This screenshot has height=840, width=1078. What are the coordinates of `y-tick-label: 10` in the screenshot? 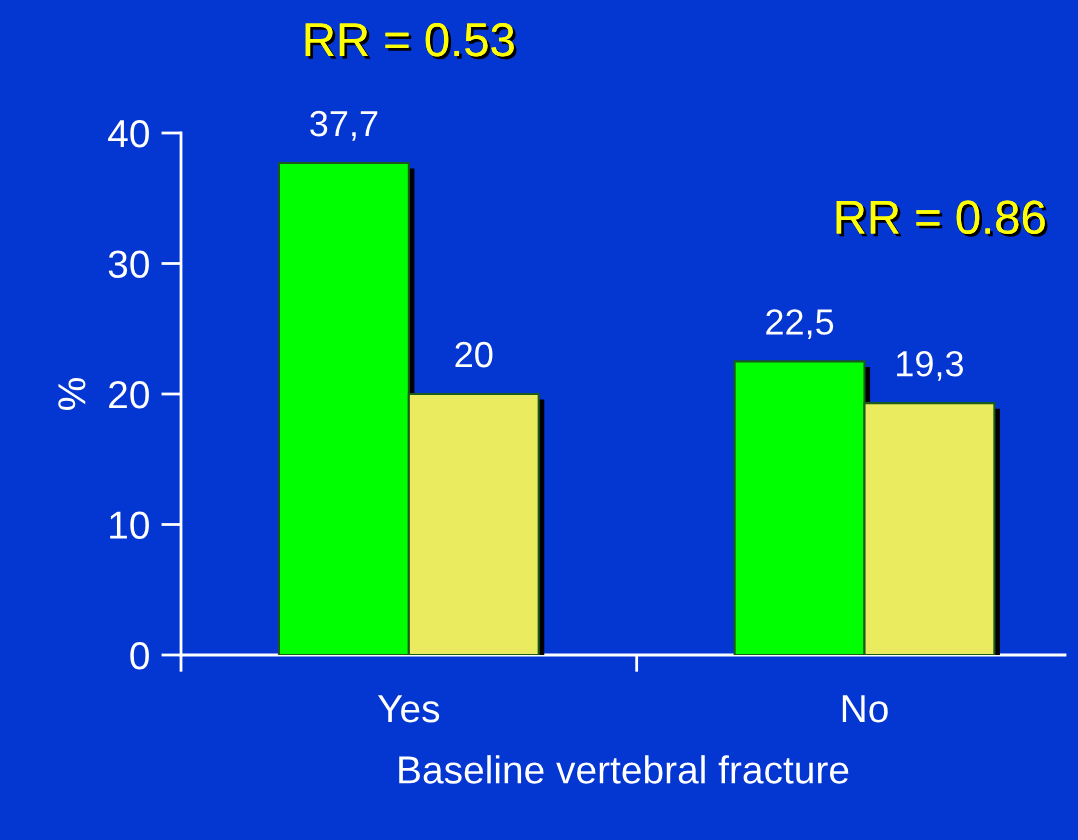 It's located at (129, 525).